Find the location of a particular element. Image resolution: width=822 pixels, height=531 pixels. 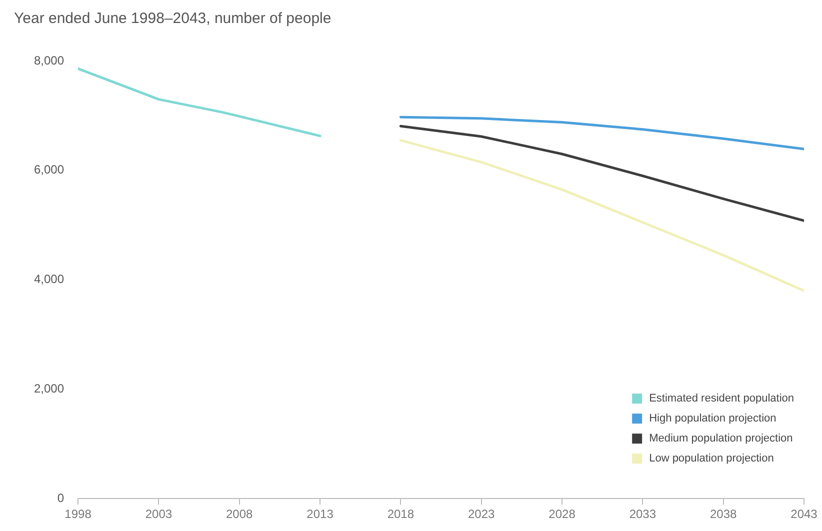

x-tick-label: 2003 is located at coordinates (158, 514).